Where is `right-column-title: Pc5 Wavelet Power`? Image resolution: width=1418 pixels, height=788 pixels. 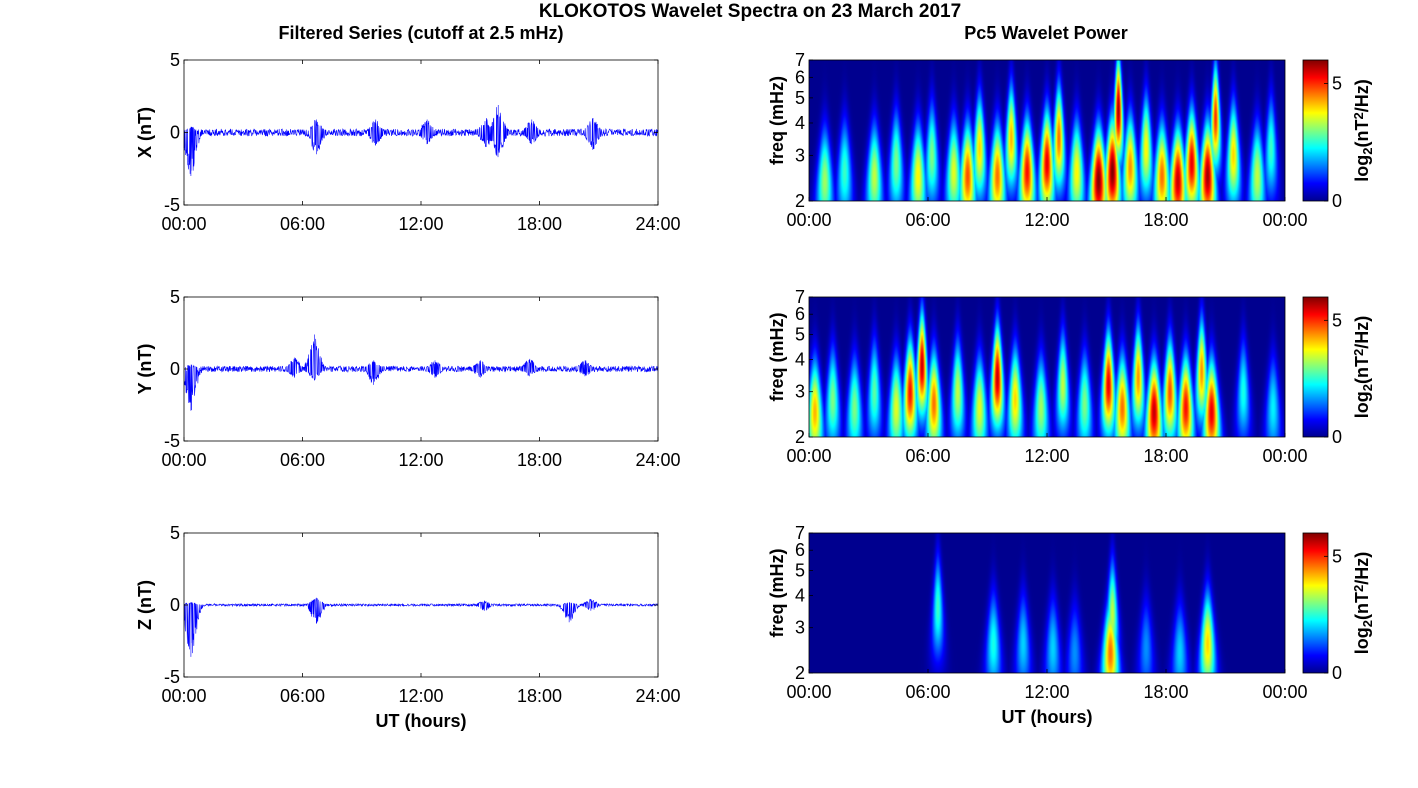 right-column-title: Pc5 Wavelet Power is located at coordinates (1045, 33).